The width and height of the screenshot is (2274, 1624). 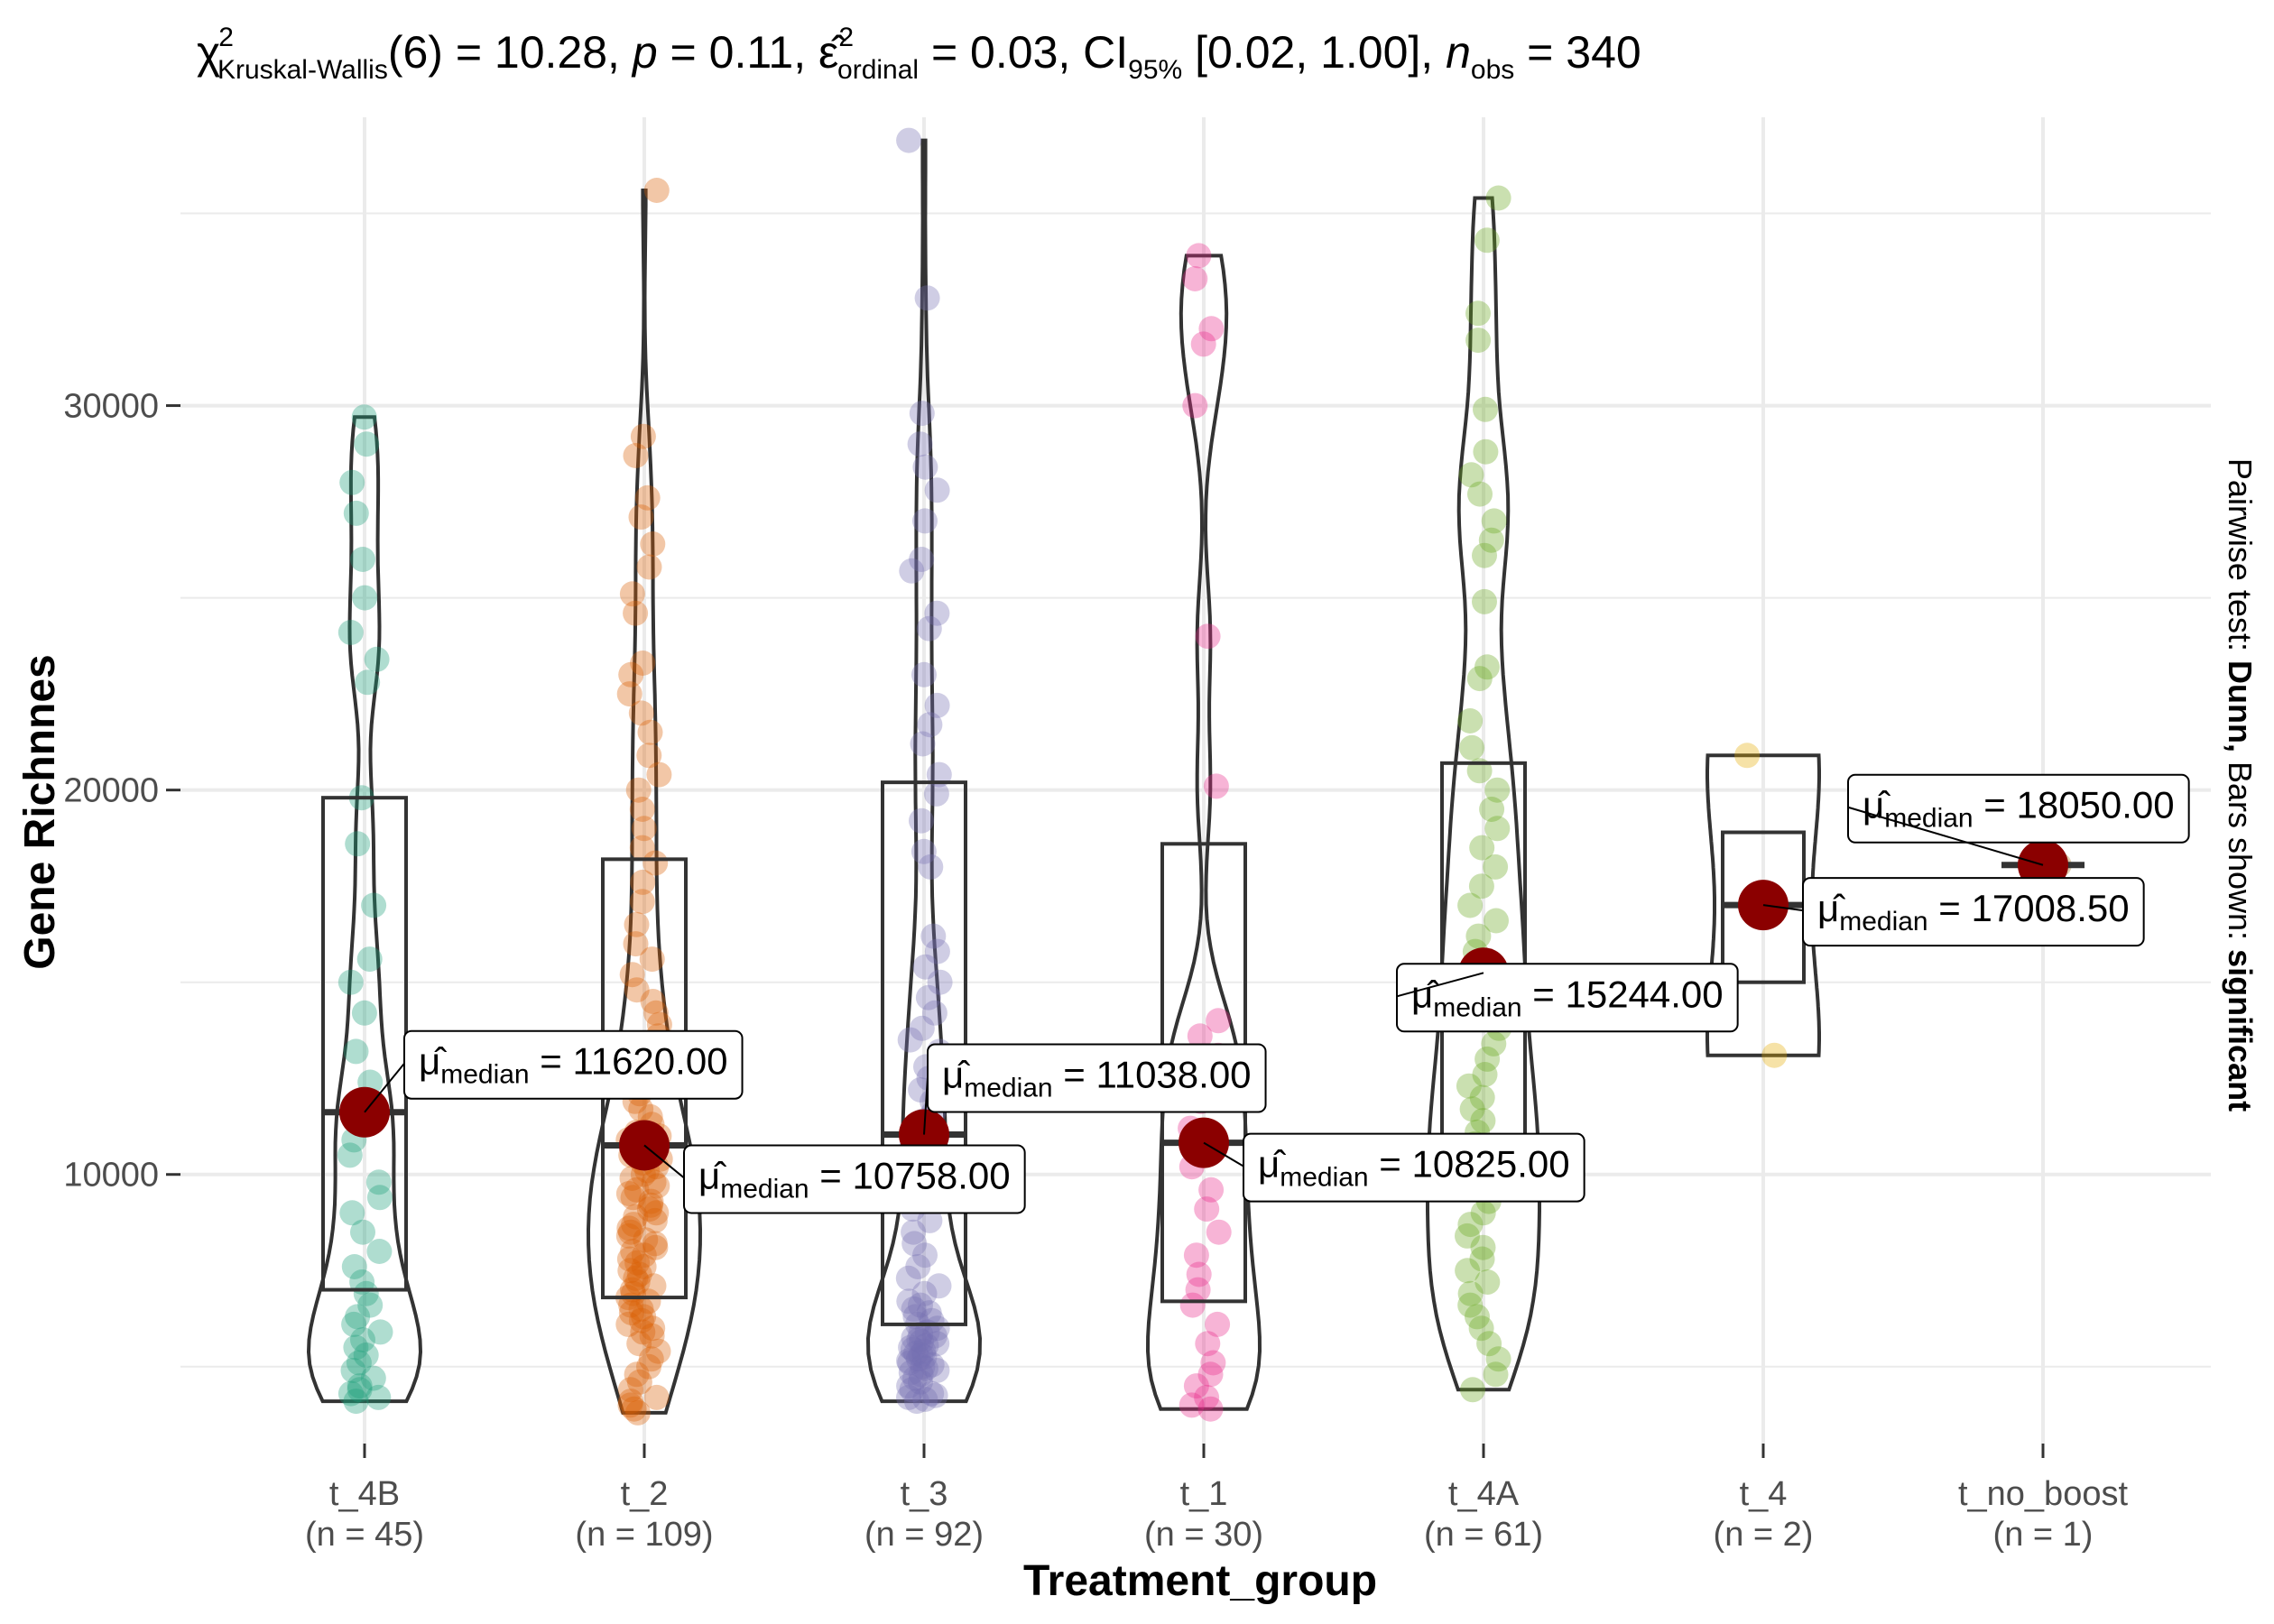 I want to click on x-tick-count: (n = 61), so click(x=1484, y=1535).